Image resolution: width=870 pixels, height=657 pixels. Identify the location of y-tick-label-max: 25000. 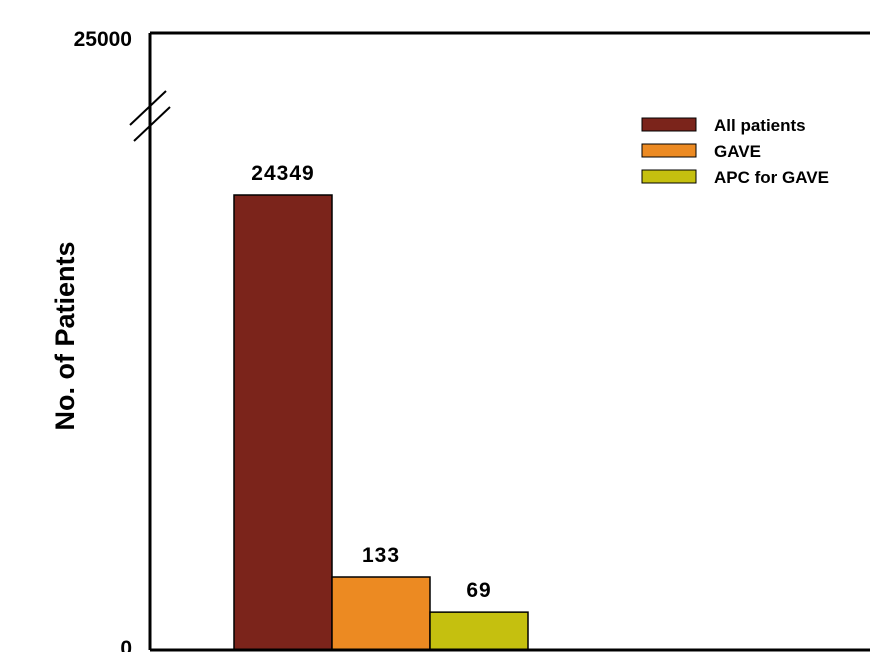
(103, 39).